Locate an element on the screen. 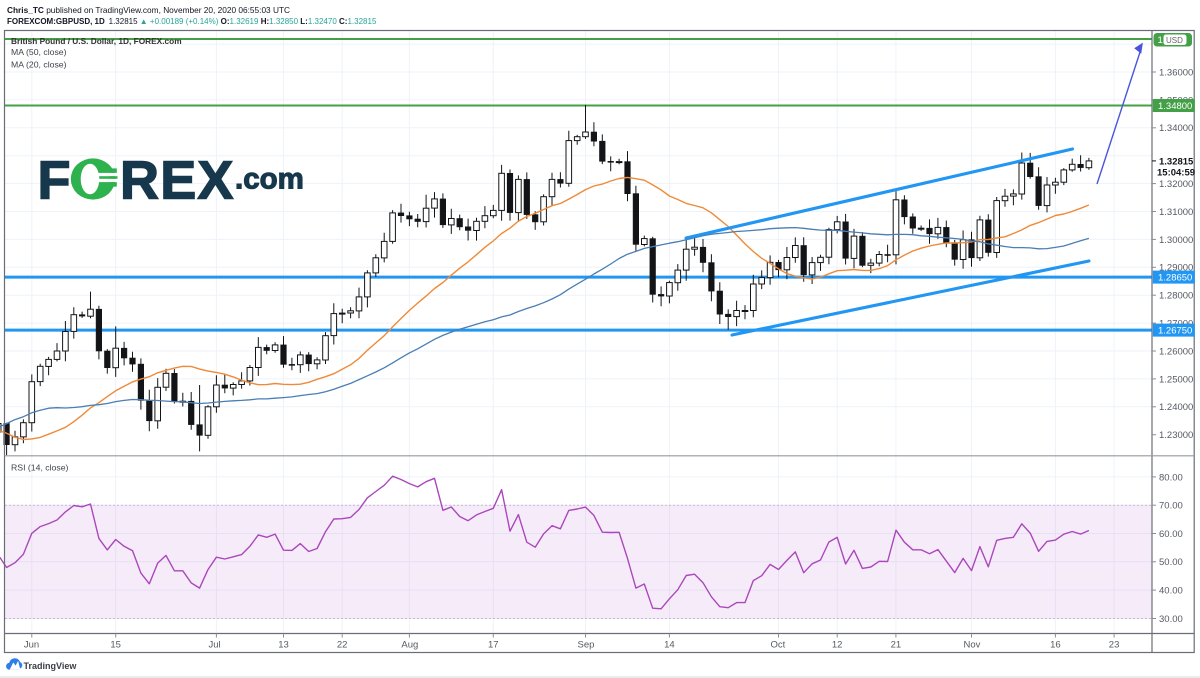 Image resolution: width=1200 pixels, height=678 pixels. svg-text: 12 is located at coordinates (837, 645).